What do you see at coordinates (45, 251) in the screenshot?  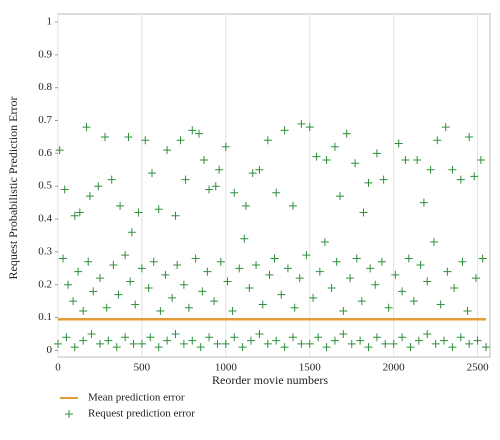 I see `y-tick-label: 0.3` at bounding box center [45, 251].